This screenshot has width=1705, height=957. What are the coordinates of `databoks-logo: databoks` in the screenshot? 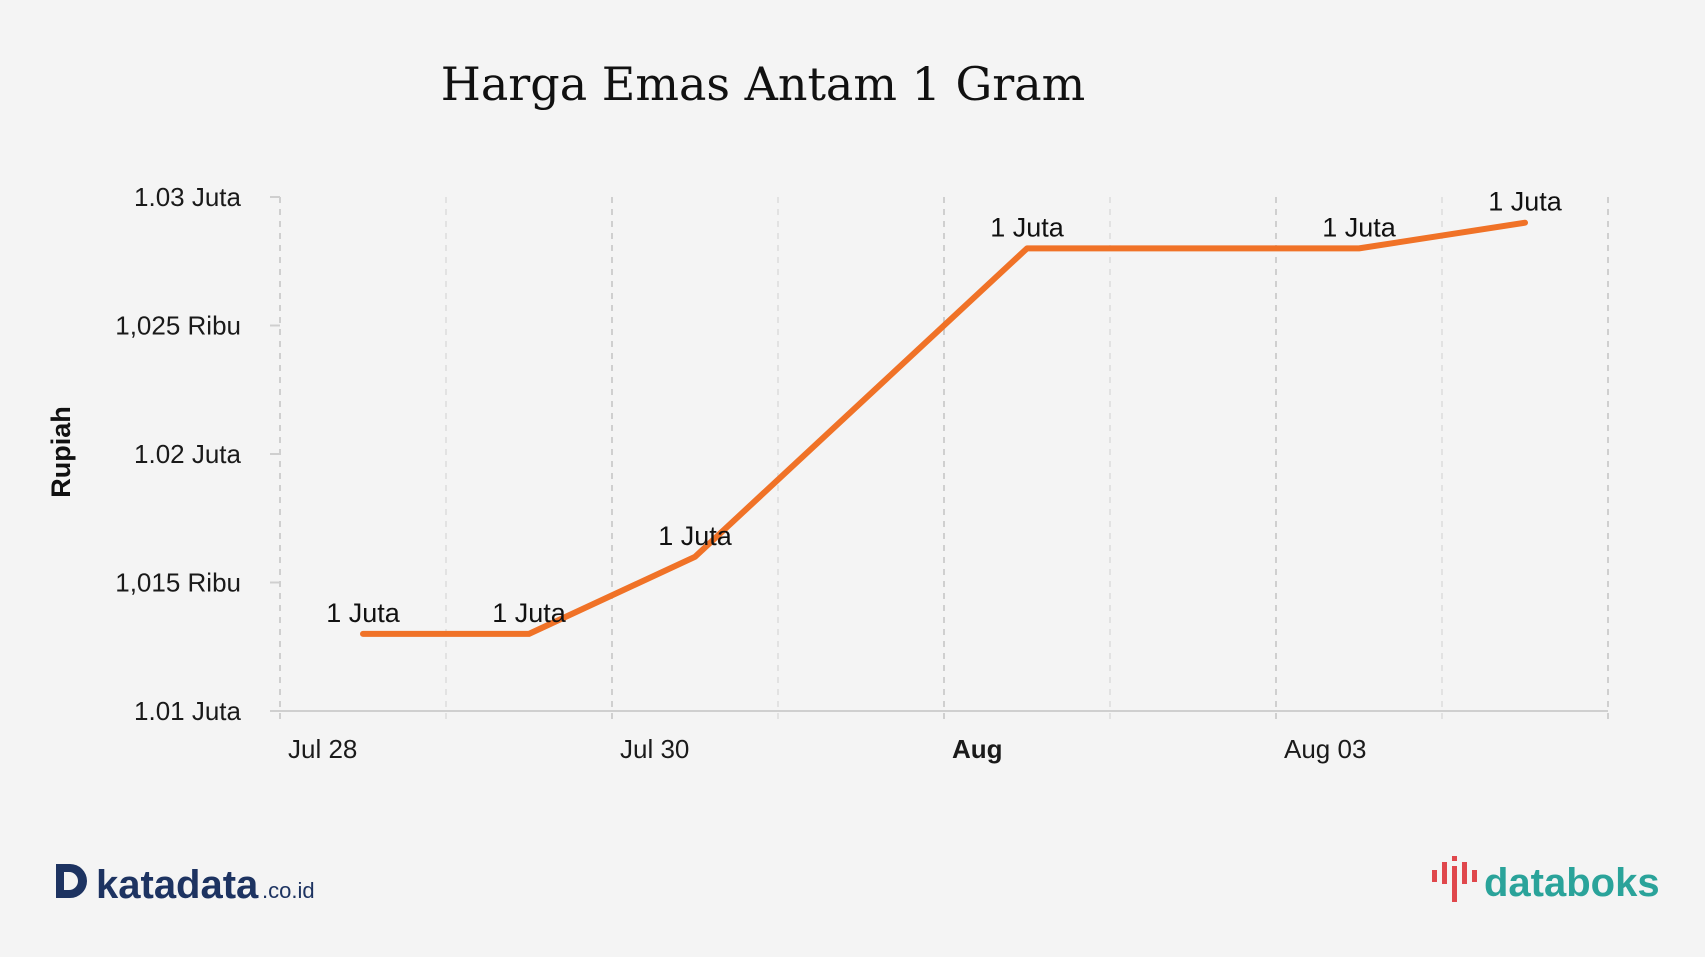 It's located at (1546, 880).